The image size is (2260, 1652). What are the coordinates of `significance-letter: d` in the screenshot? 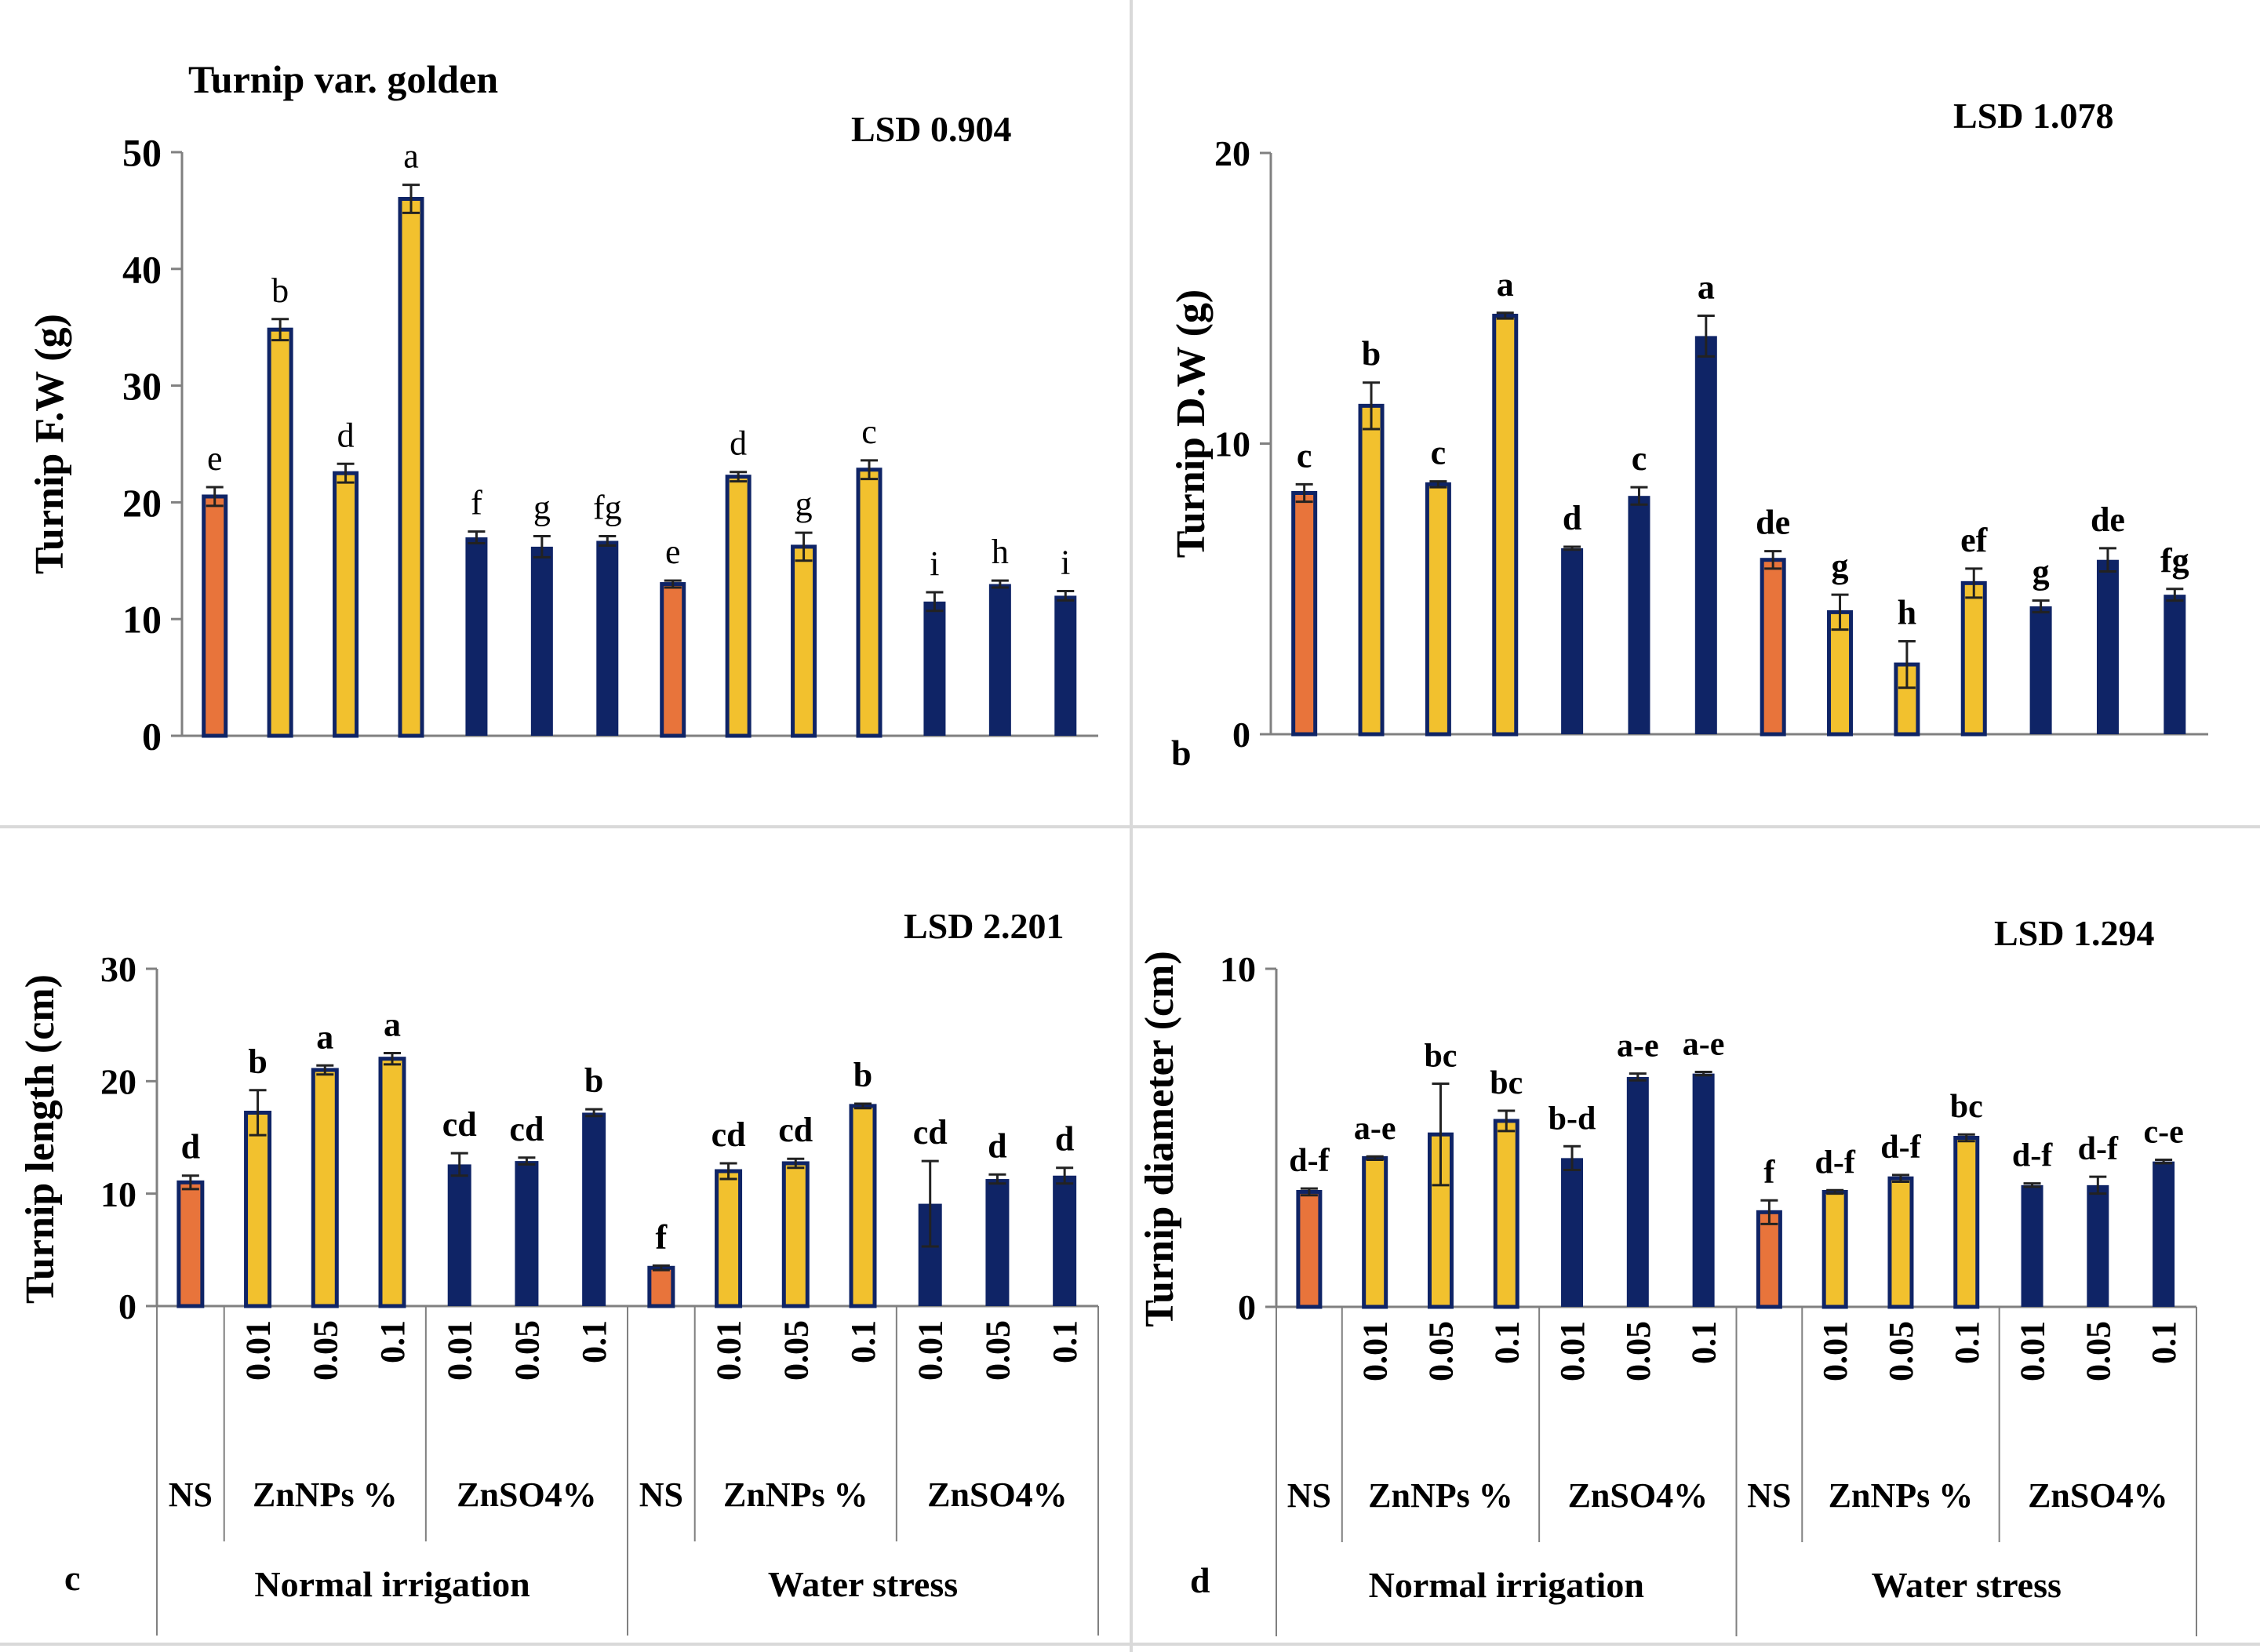 It's located at (1572, 518).